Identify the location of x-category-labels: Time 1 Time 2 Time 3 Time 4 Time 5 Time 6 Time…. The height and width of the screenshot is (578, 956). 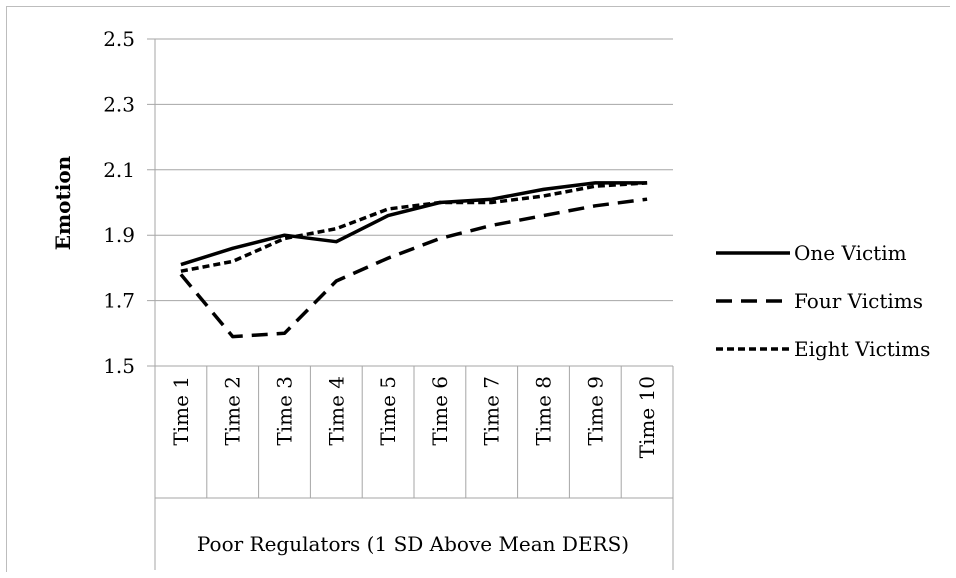
(414, 417).